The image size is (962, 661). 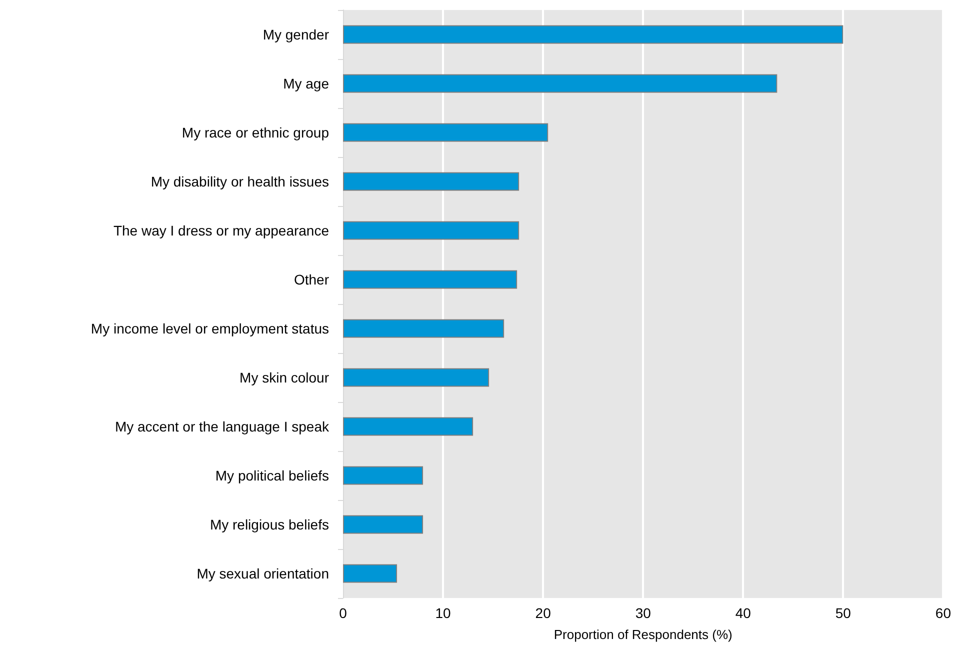 I want to click on x-axis-title: Proportion of Respondents (%), so click(x=643, y=634).